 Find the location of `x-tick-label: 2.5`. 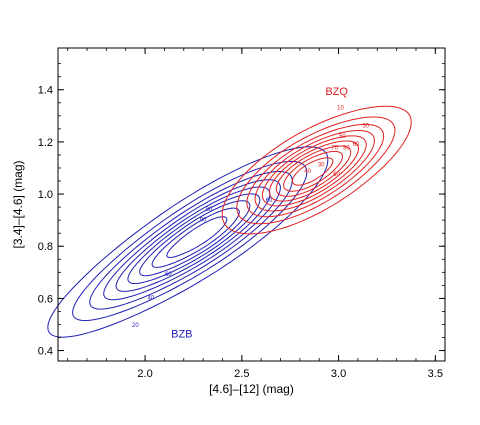

x-tick-label: 2.5 is located at coordinates (241, 374).